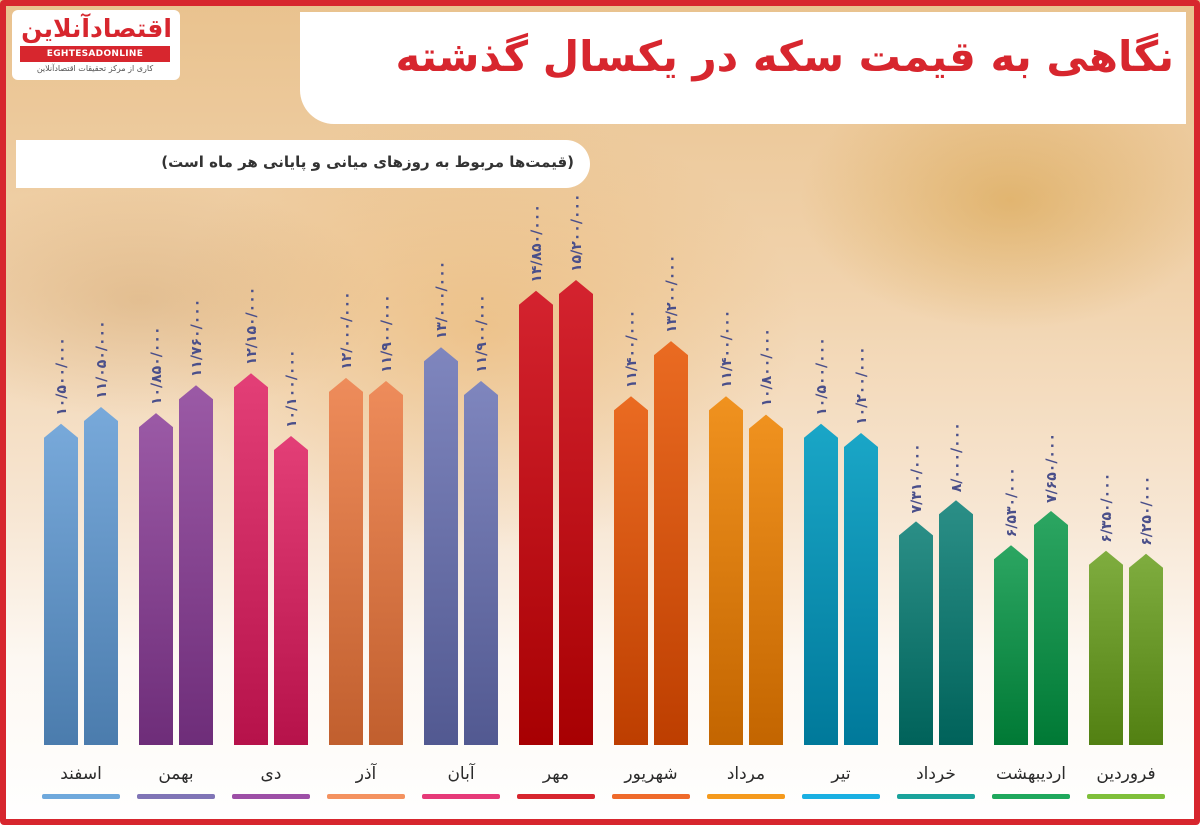  What do you see at coordinates (767, 367) in the screenshot?
I see `bar-value-label: ۱۰/۸۰۰/۰۰۰` at bounding box center [767, 367].